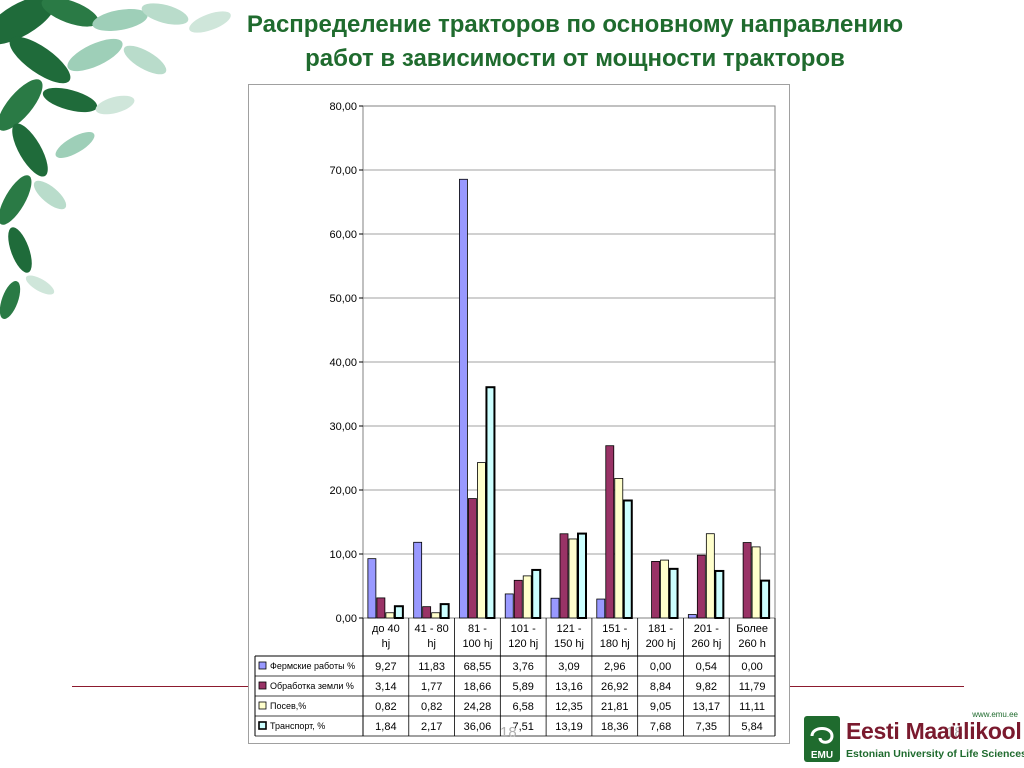  What do you see at coordinates (385, 727) in the screenshot?
I see `data-table-value: 1,84` at bounding box center [385, 727].